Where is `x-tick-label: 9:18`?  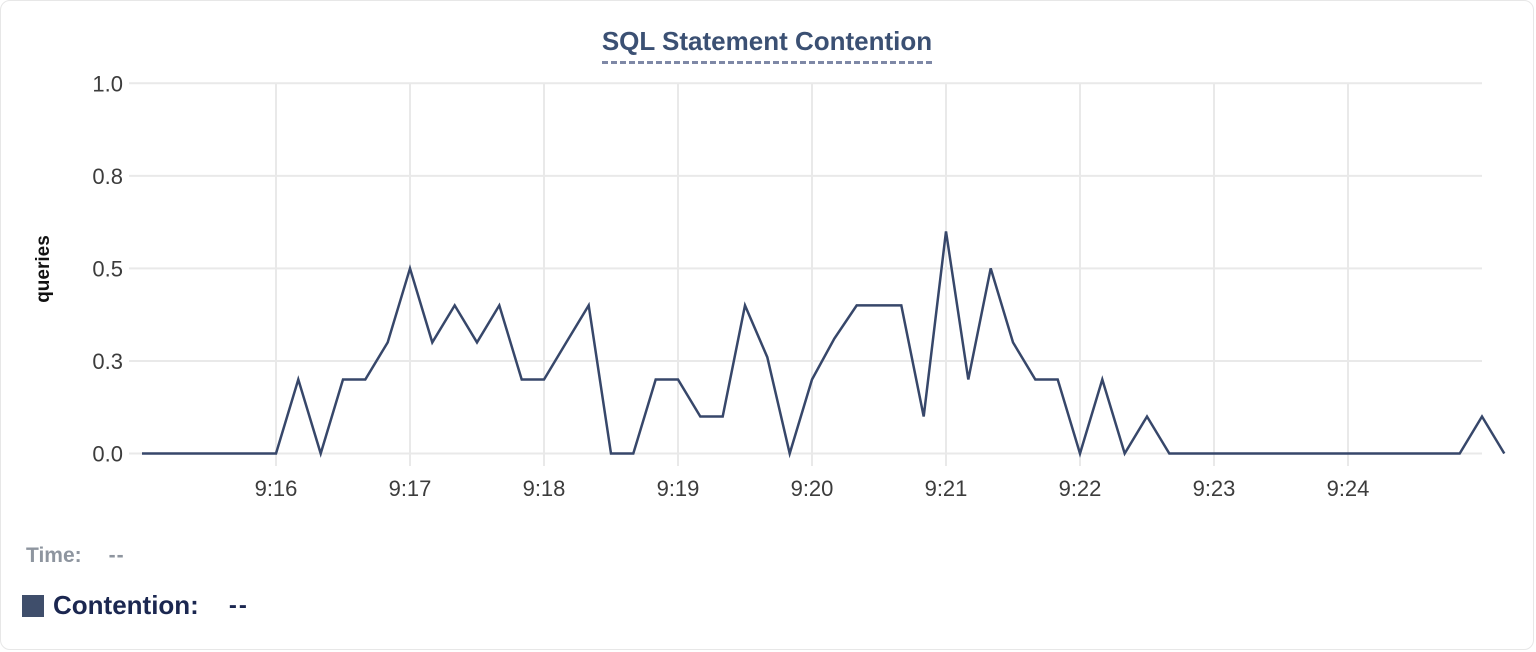
x-tick-label: 9:18 is located at coordinates (544, 488).